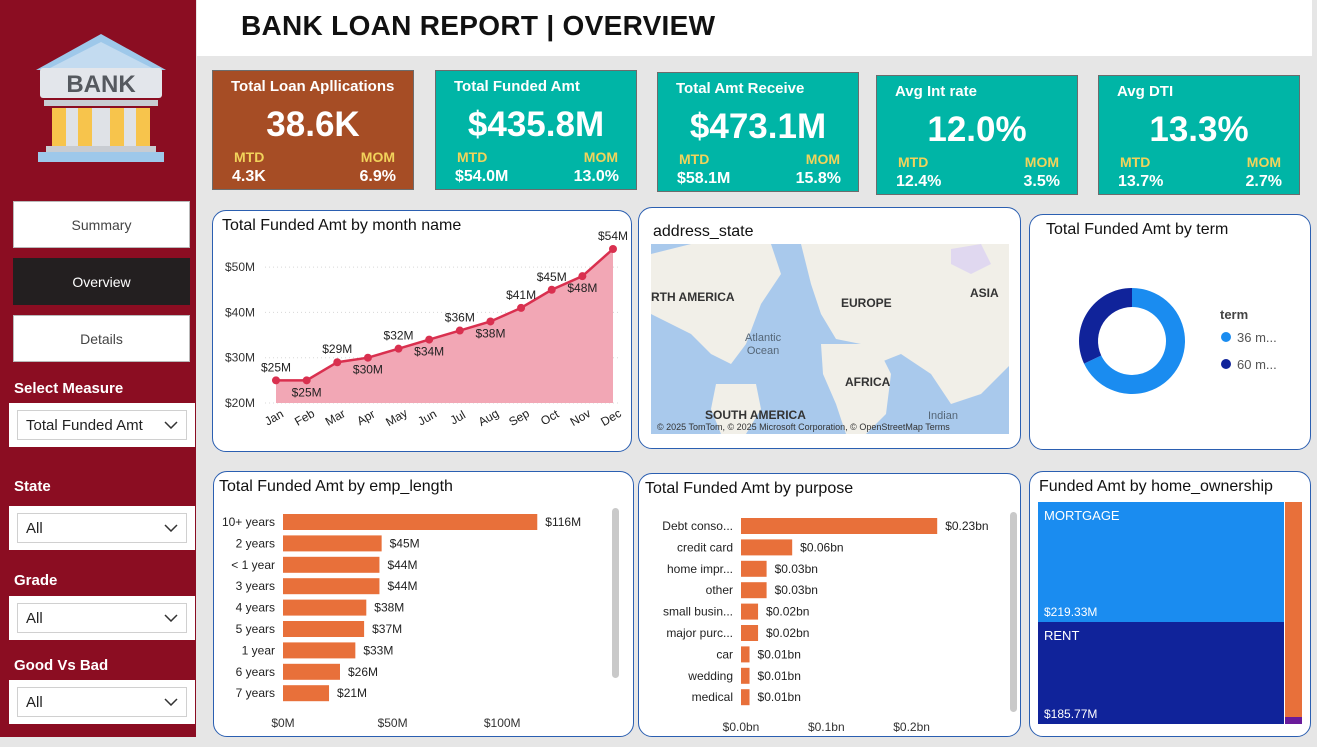 The height and width of the screenshot is (747, 1317). I want to click on nav-details-button: Details, so click(101, 338).